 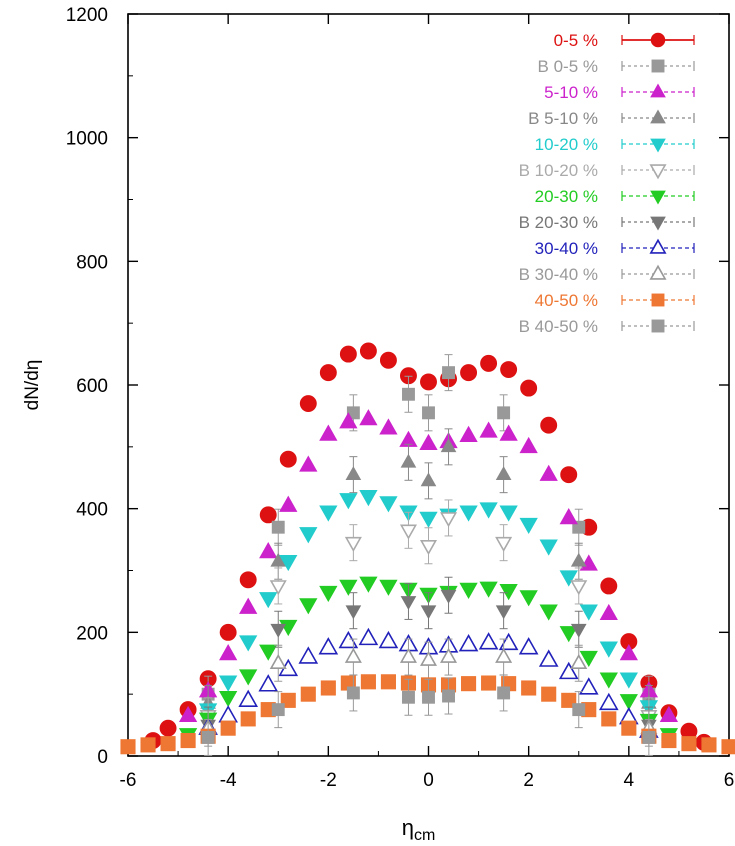 What do you see at coordinates (419, 828) in the screenshot?
I see `x-axis-label: ηcm` at bounding box center [419, 828].